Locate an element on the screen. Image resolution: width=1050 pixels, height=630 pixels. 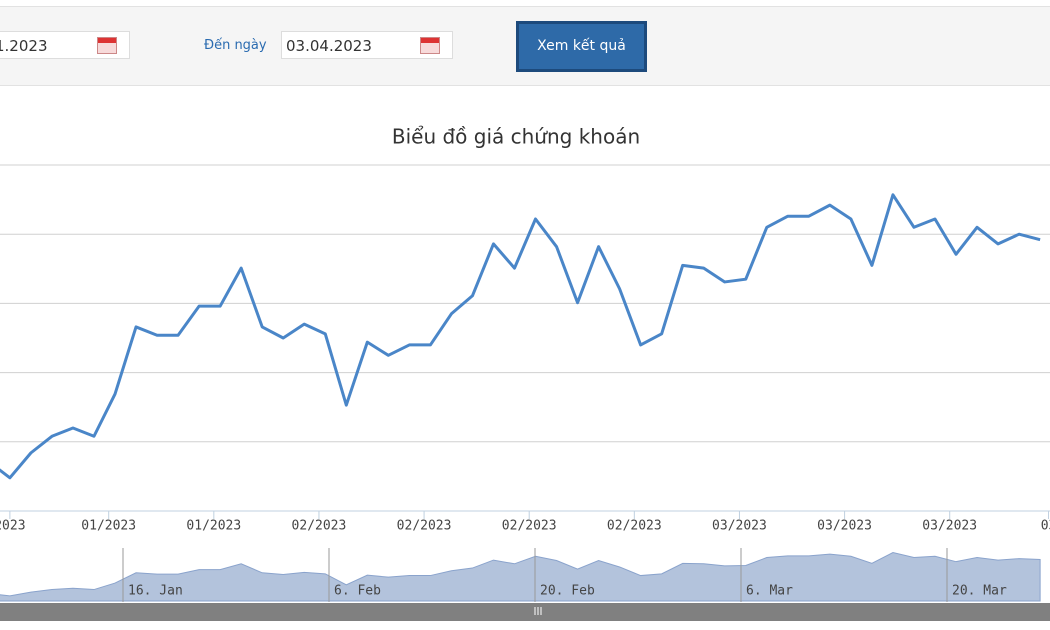
scrollbar is located at coordinates (525, 612).